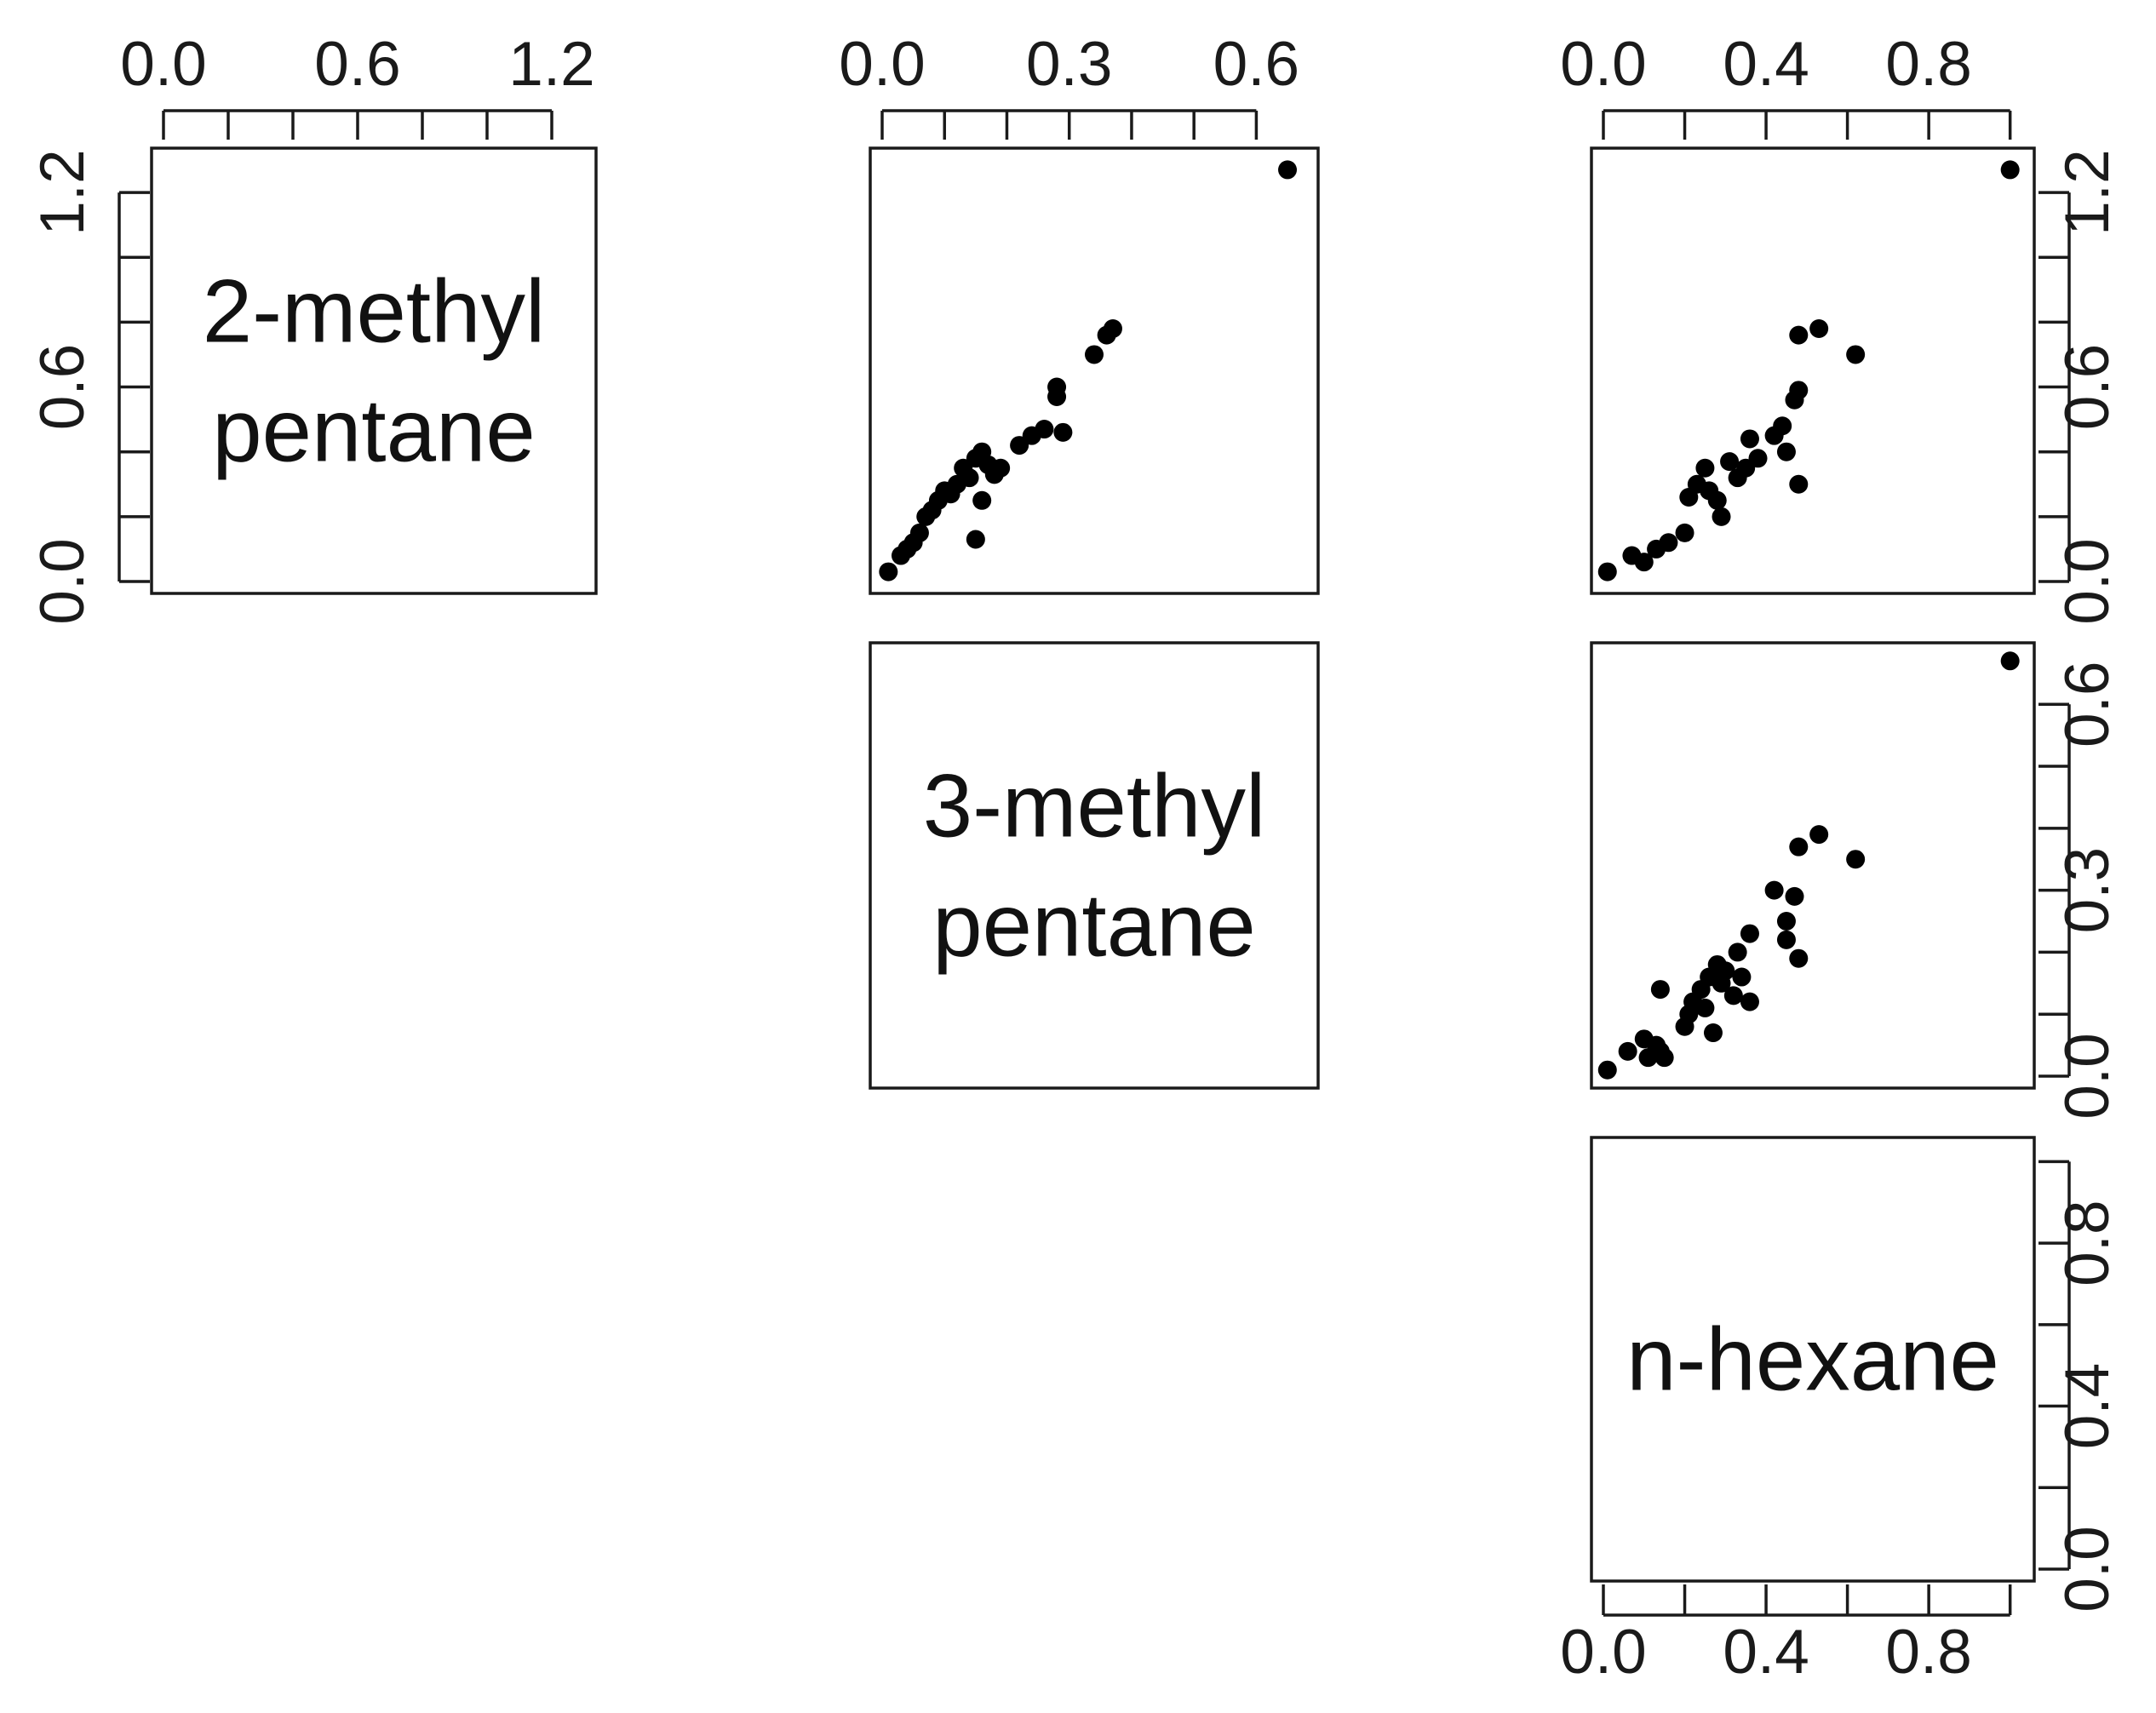  Describe the element at coordinates (374, 312) in the screenshot. I see `variable-label: 2-methyl` at that location.